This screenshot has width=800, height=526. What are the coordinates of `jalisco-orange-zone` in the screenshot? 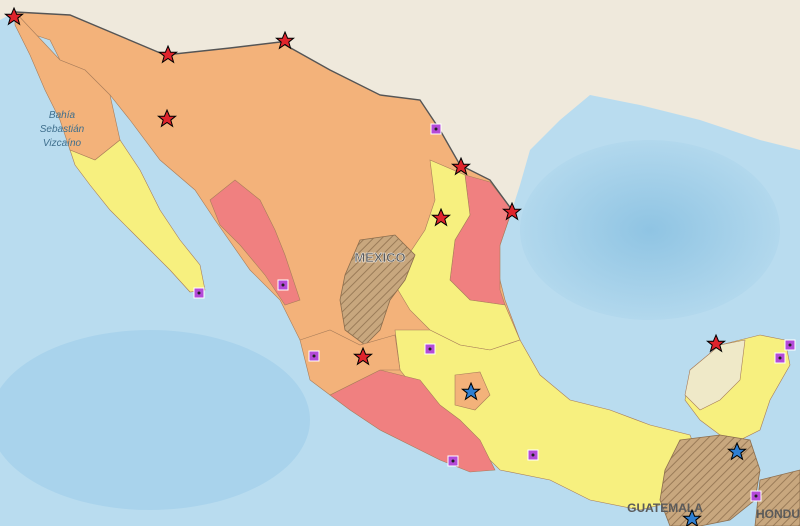 It's located at (350, 362).